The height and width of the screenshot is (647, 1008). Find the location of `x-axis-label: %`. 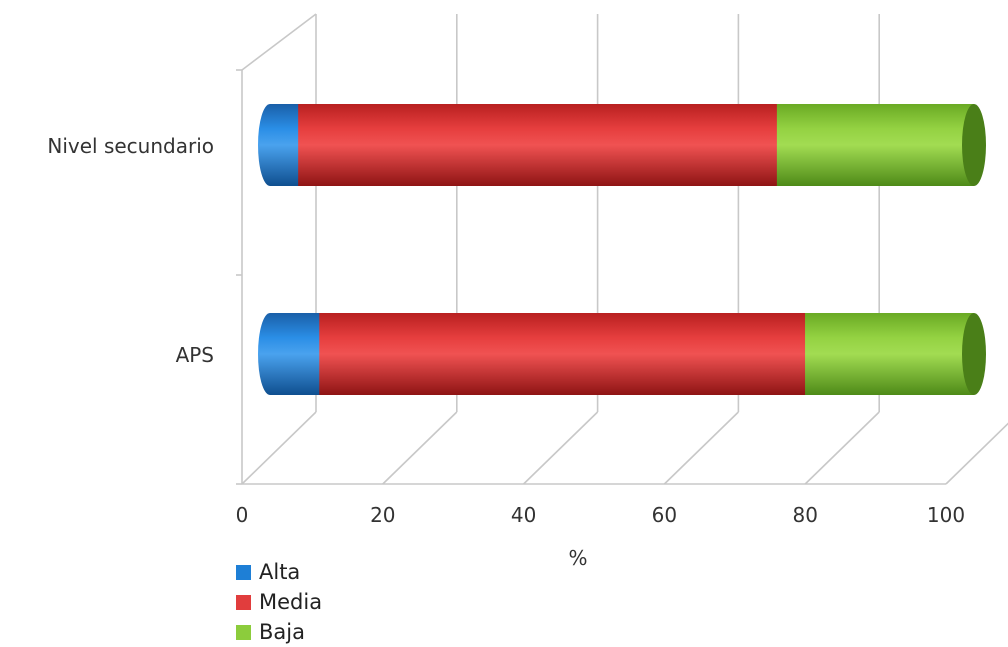

x-axis-label: % is located at coordinates (577, 558).